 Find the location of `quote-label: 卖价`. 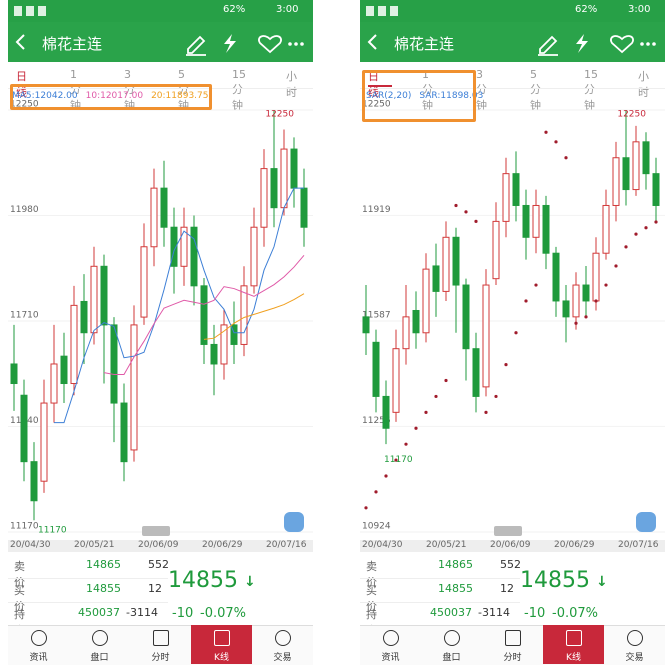

quote-label: 卖价 is located at coordinates (19, 574).